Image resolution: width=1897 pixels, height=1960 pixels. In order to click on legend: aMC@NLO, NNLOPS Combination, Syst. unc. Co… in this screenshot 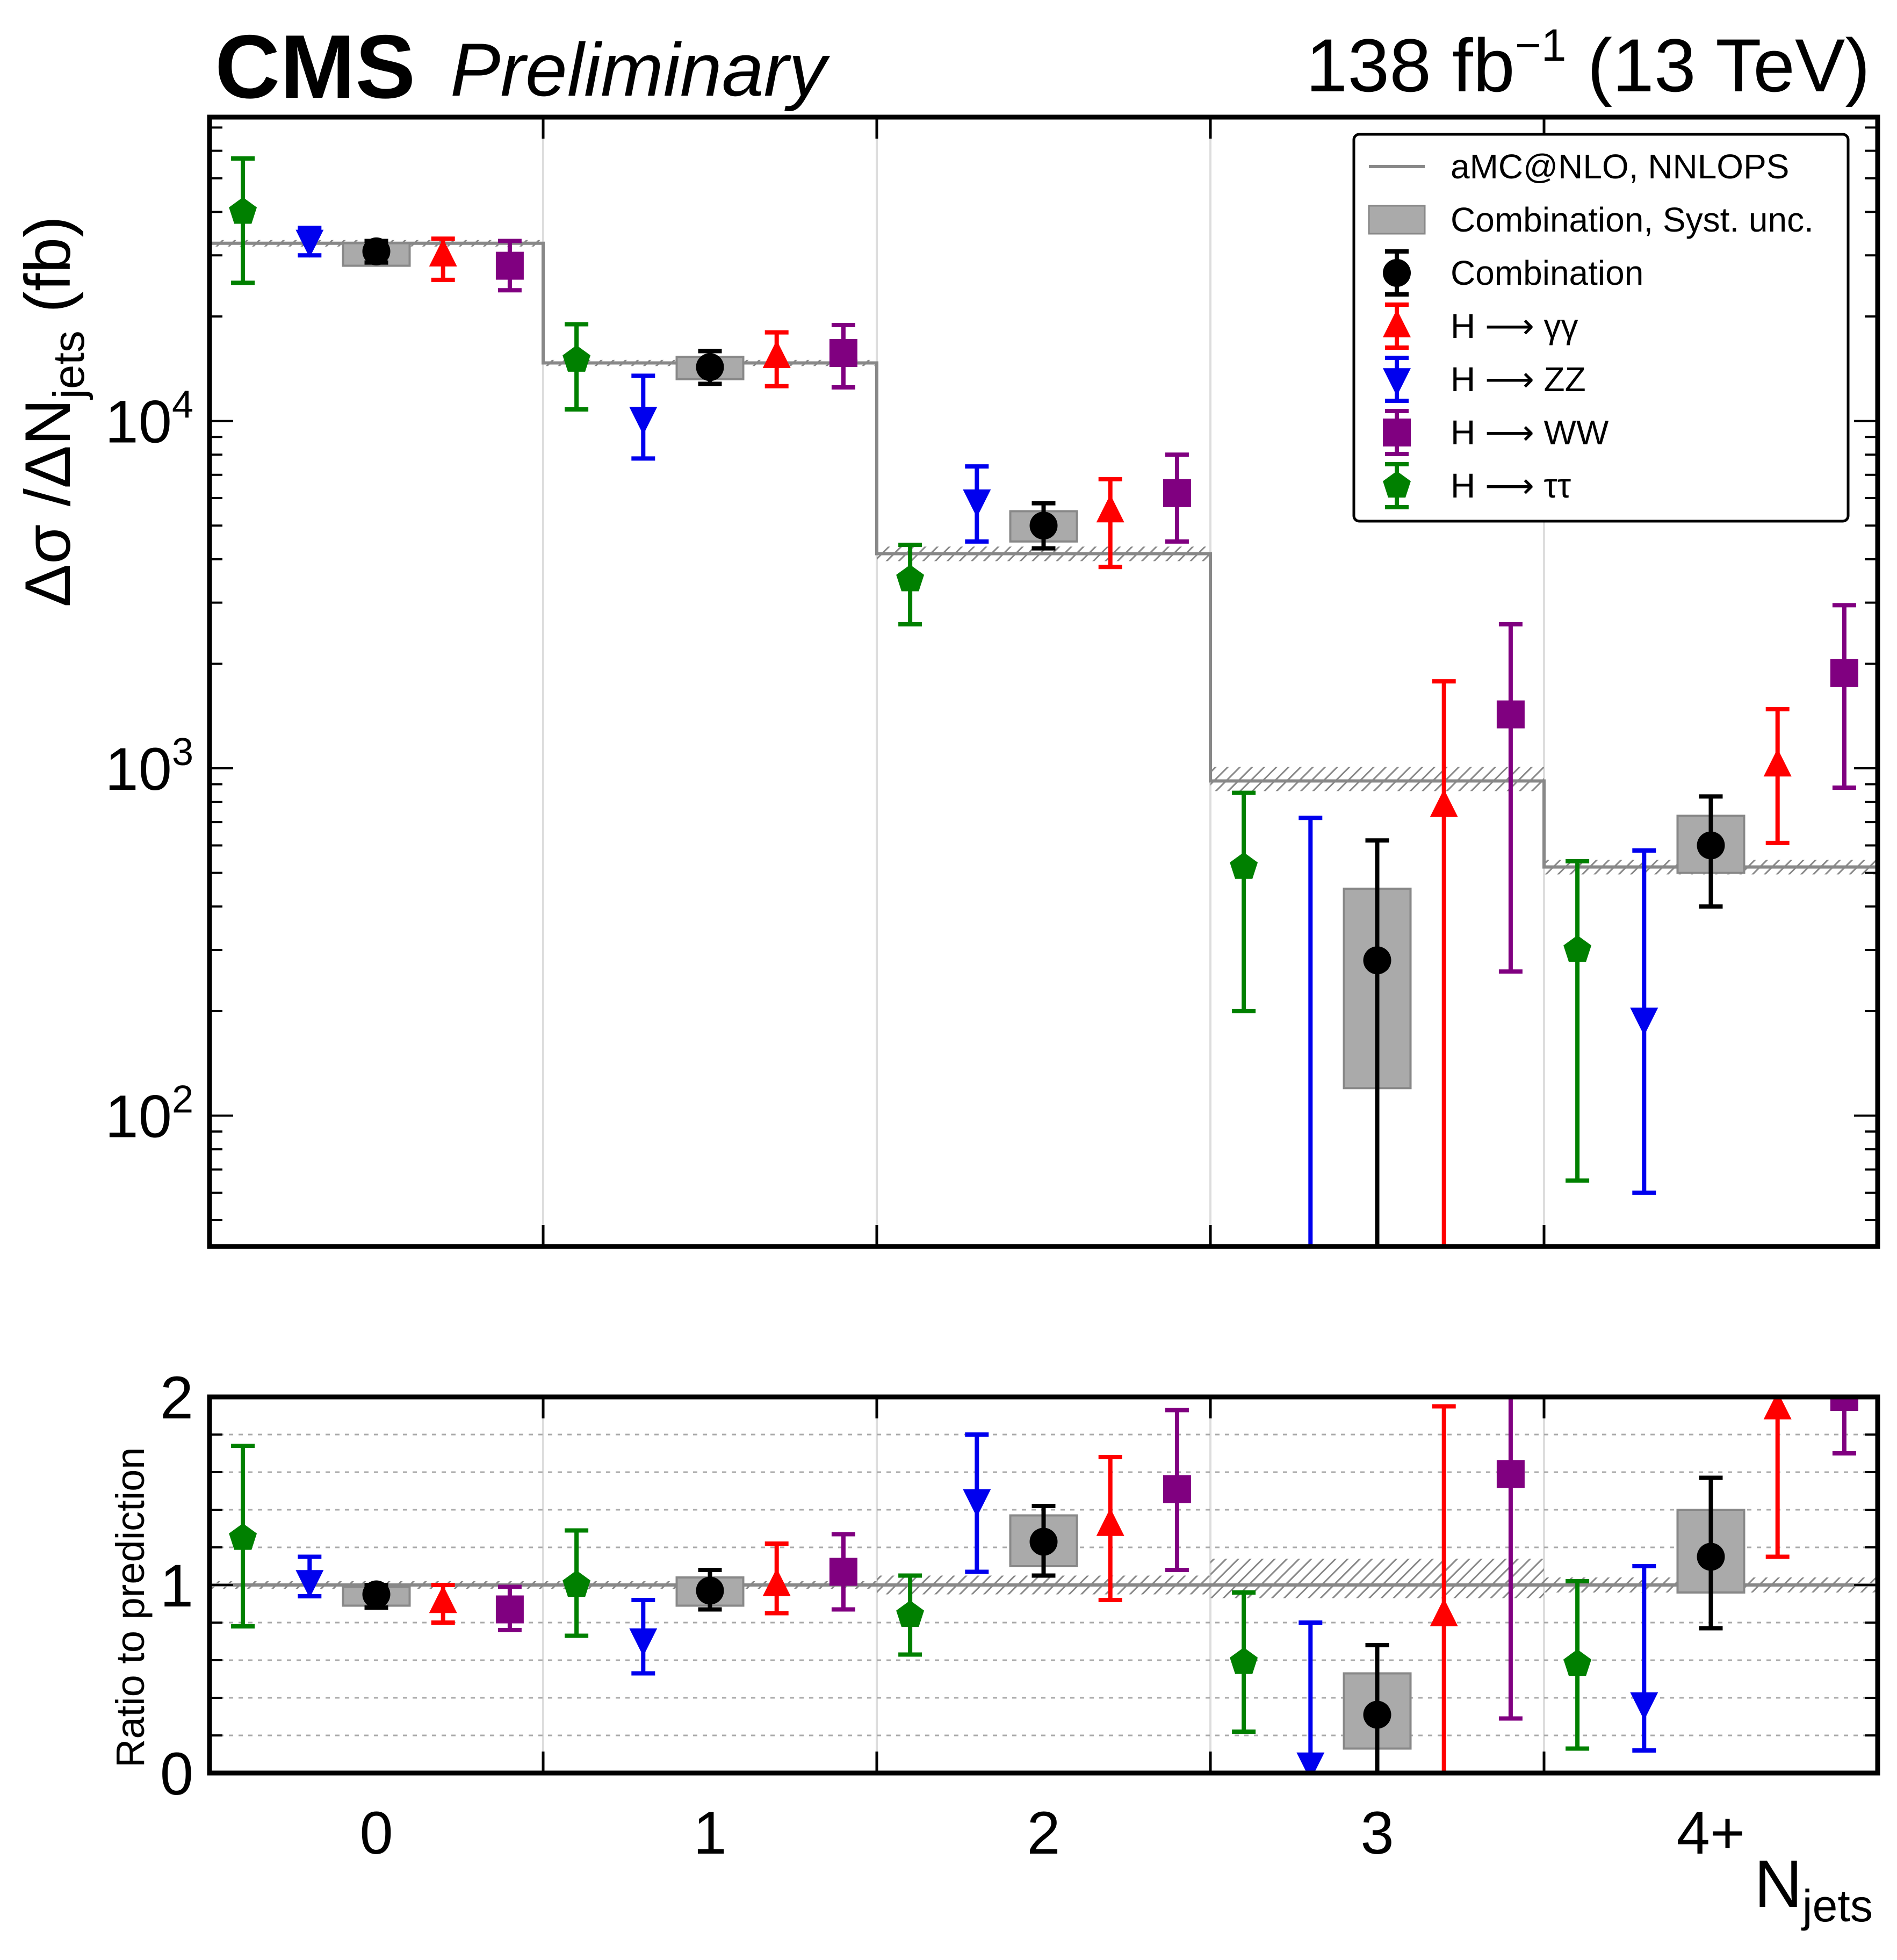, I will do `click(1601, 328)`.